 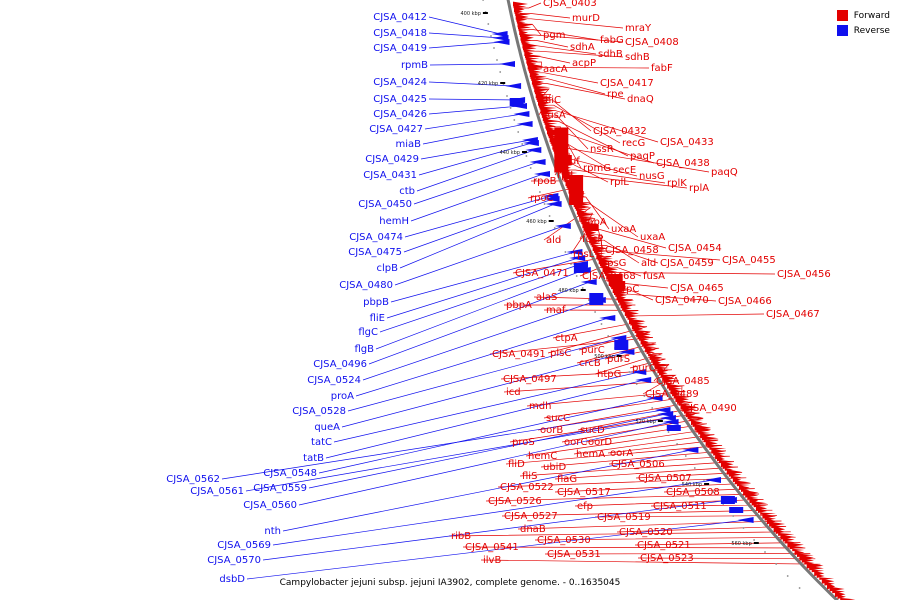 What do you see at coordinates (612, 40) in the screenshot?
I see `forward-gene-label: fabG` at bounding box center [612, 40].